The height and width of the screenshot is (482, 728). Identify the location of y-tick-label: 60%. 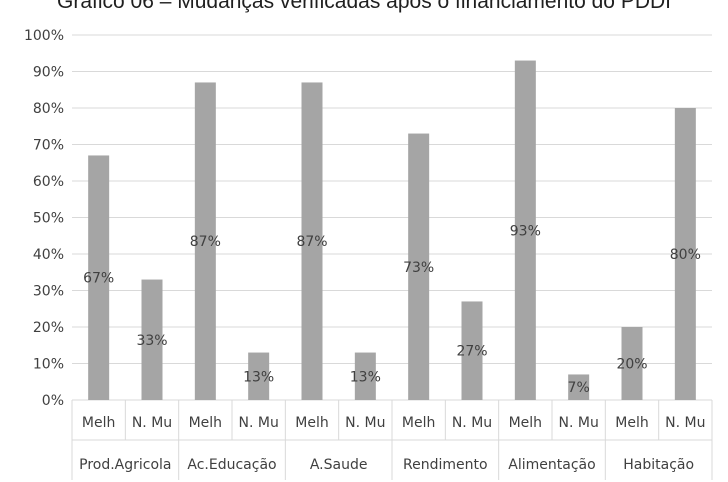
(48, 182).